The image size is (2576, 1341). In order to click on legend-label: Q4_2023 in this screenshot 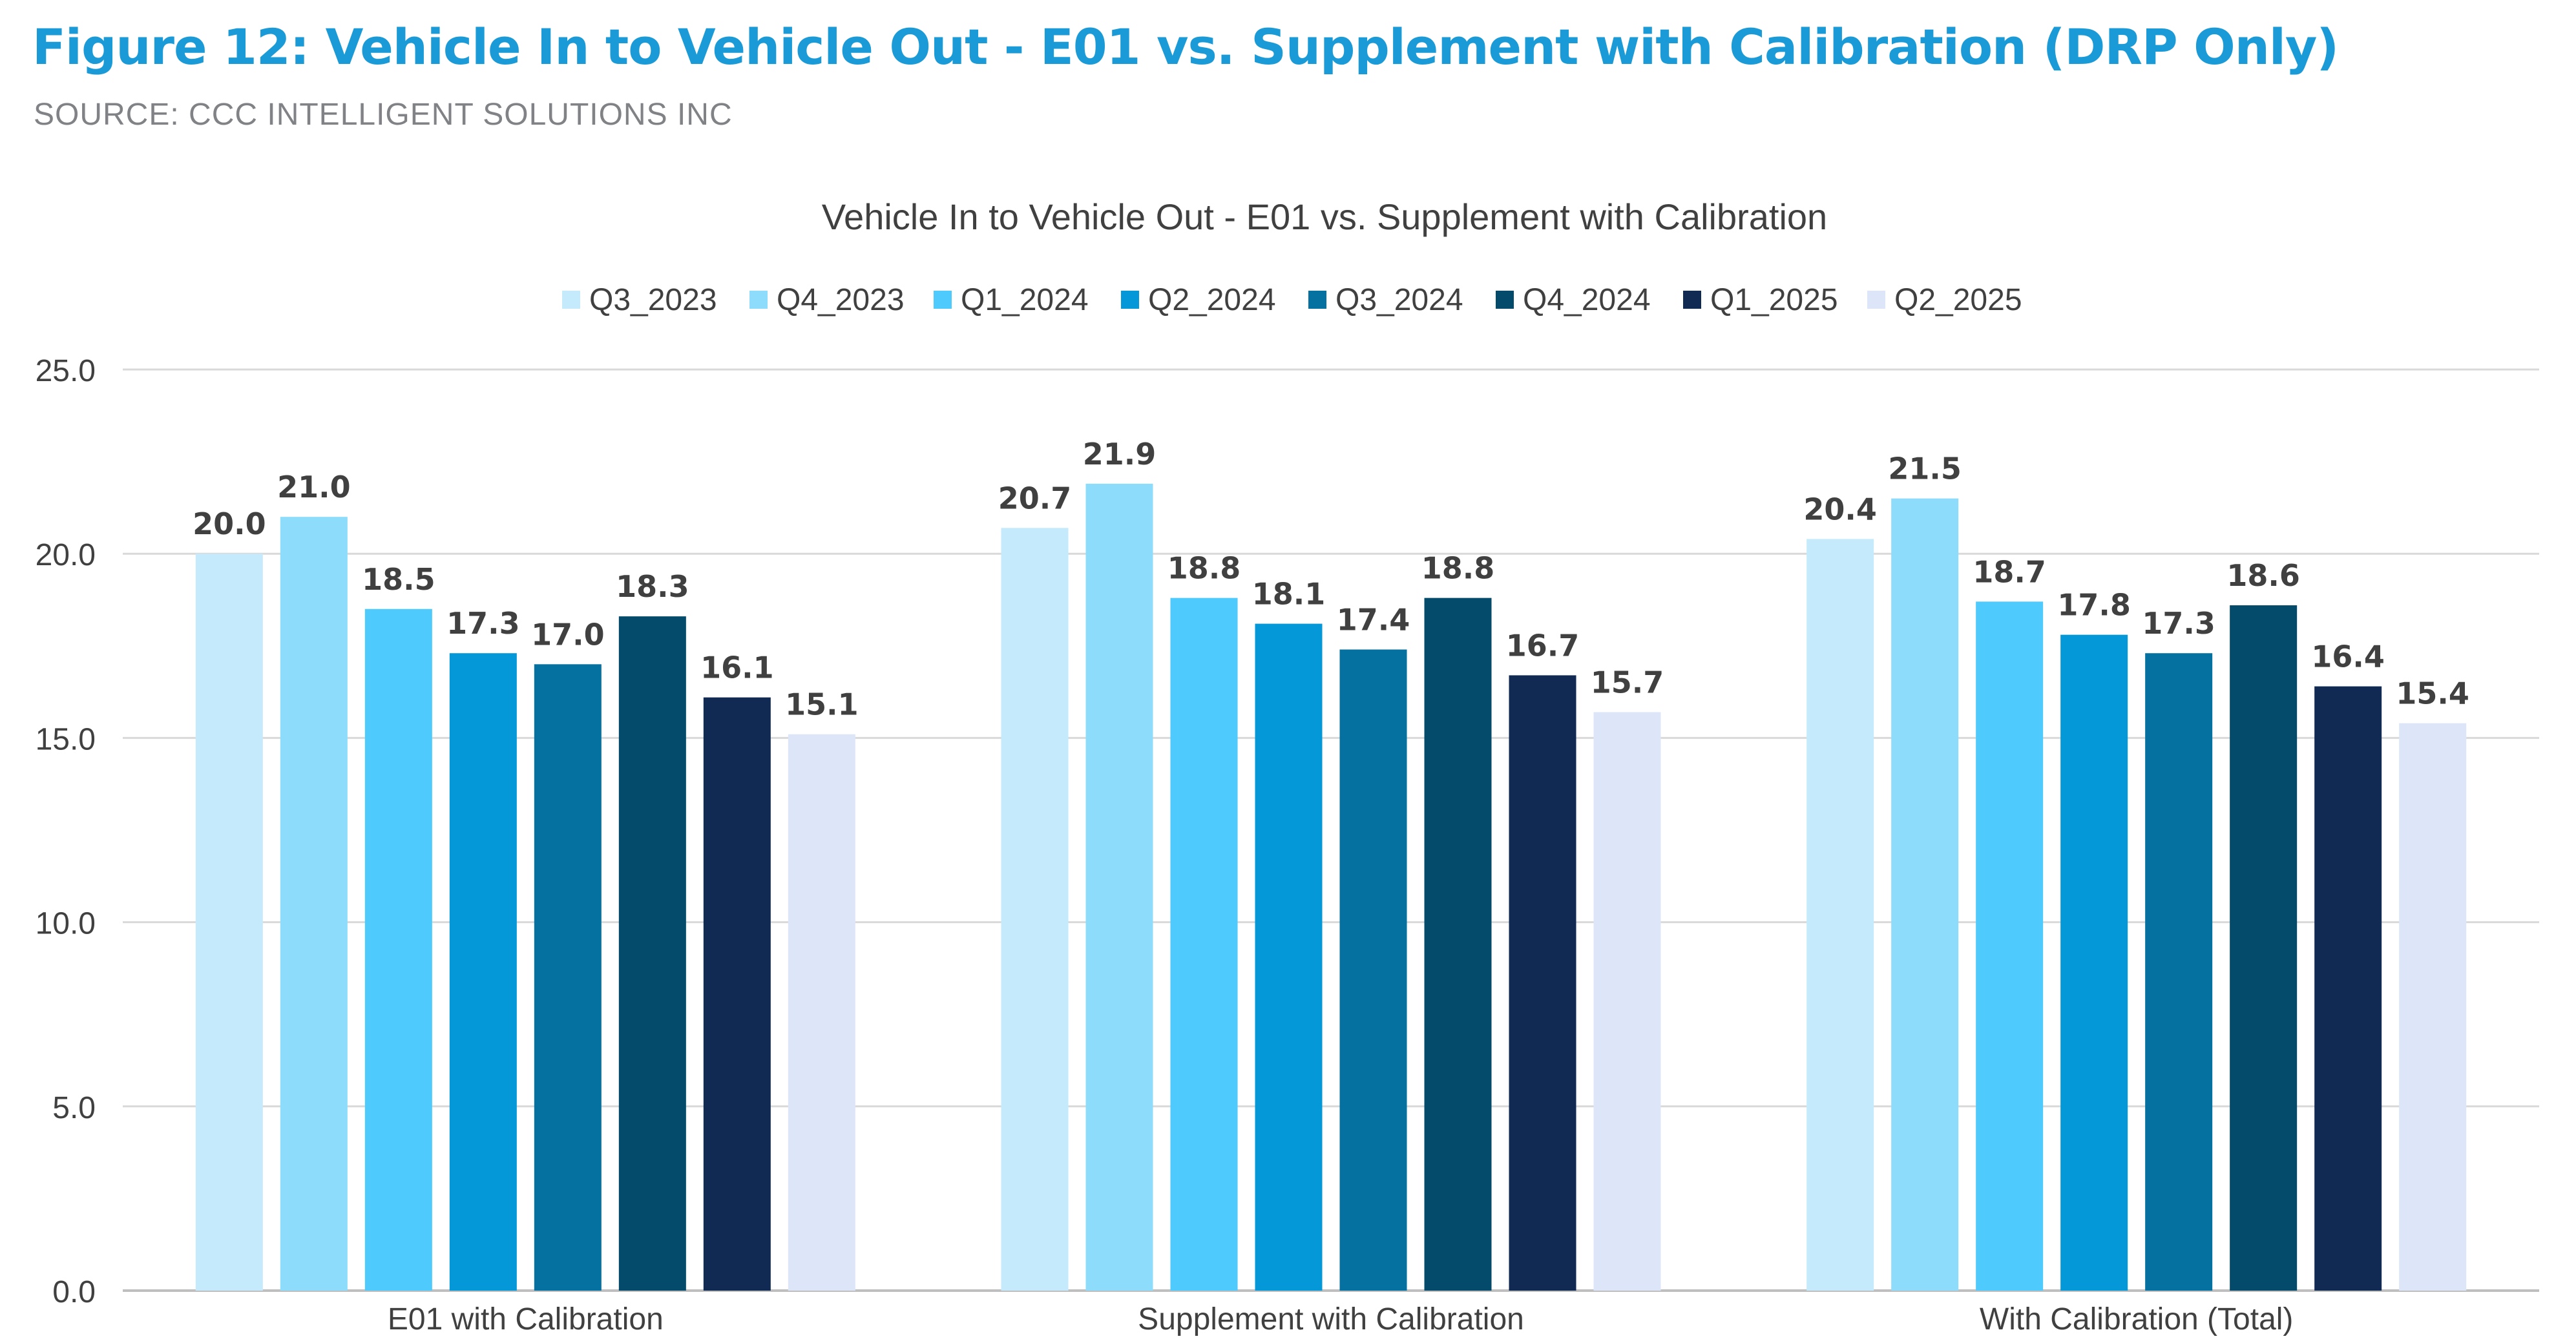, I will do `click(841, 300)`.